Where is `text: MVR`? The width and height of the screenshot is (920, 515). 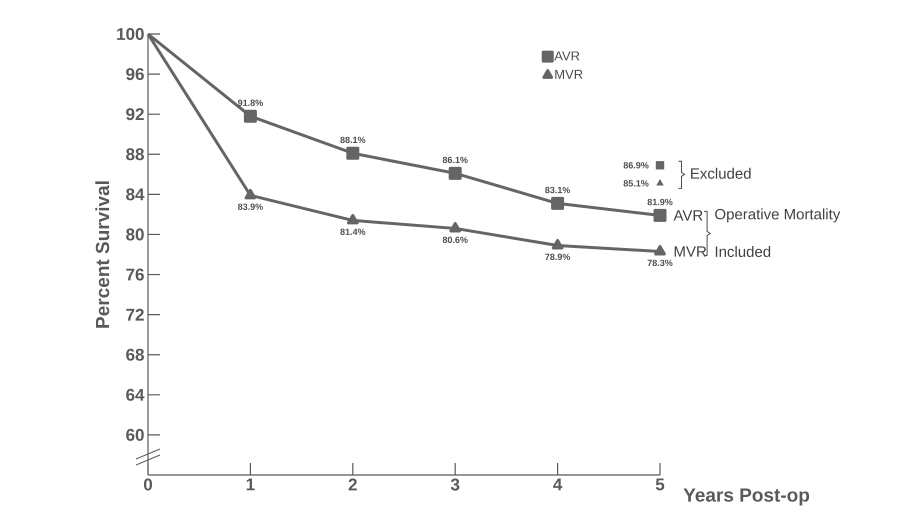 text: MVR is located at coordinates (690, 251).